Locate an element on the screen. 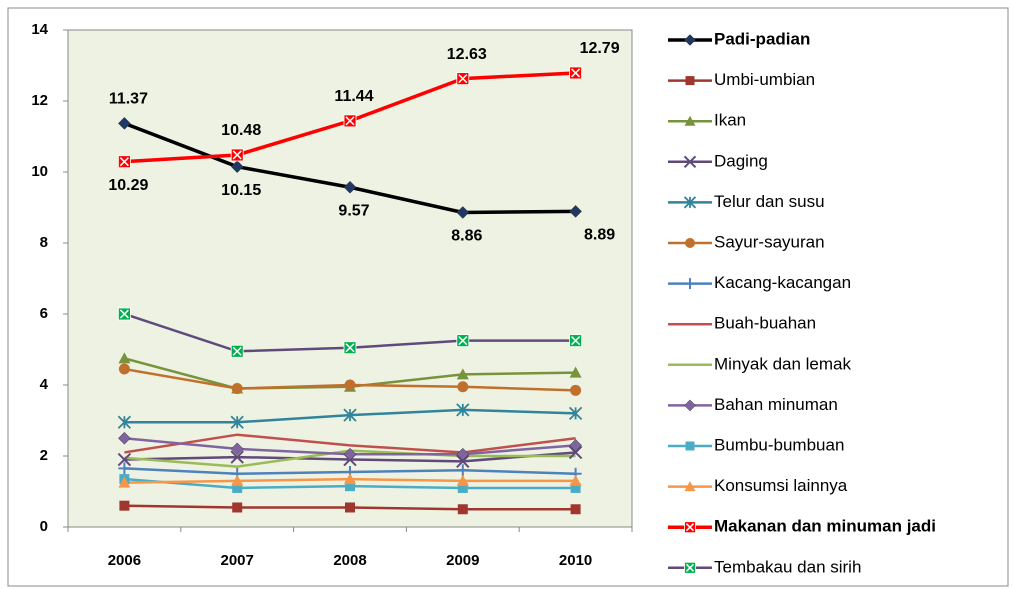 This screenshot has width=1013, height=590. y-tick-label: 2 is located at coordinates (44, 455).